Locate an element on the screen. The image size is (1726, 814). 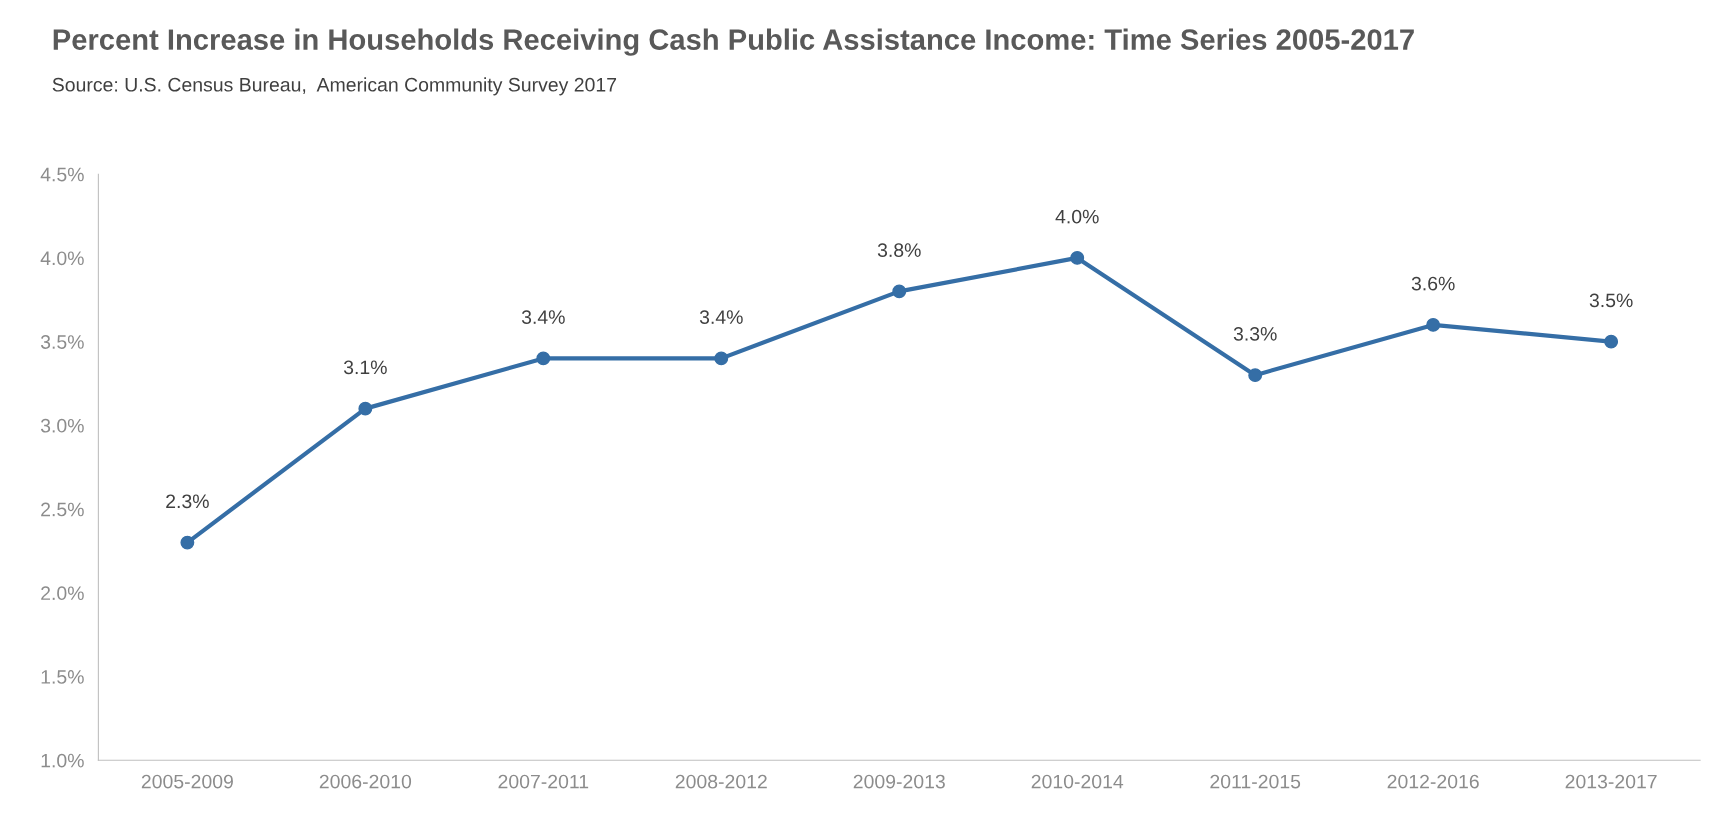
y-tick-label: 1.5% is located at coordinates (62, 677).